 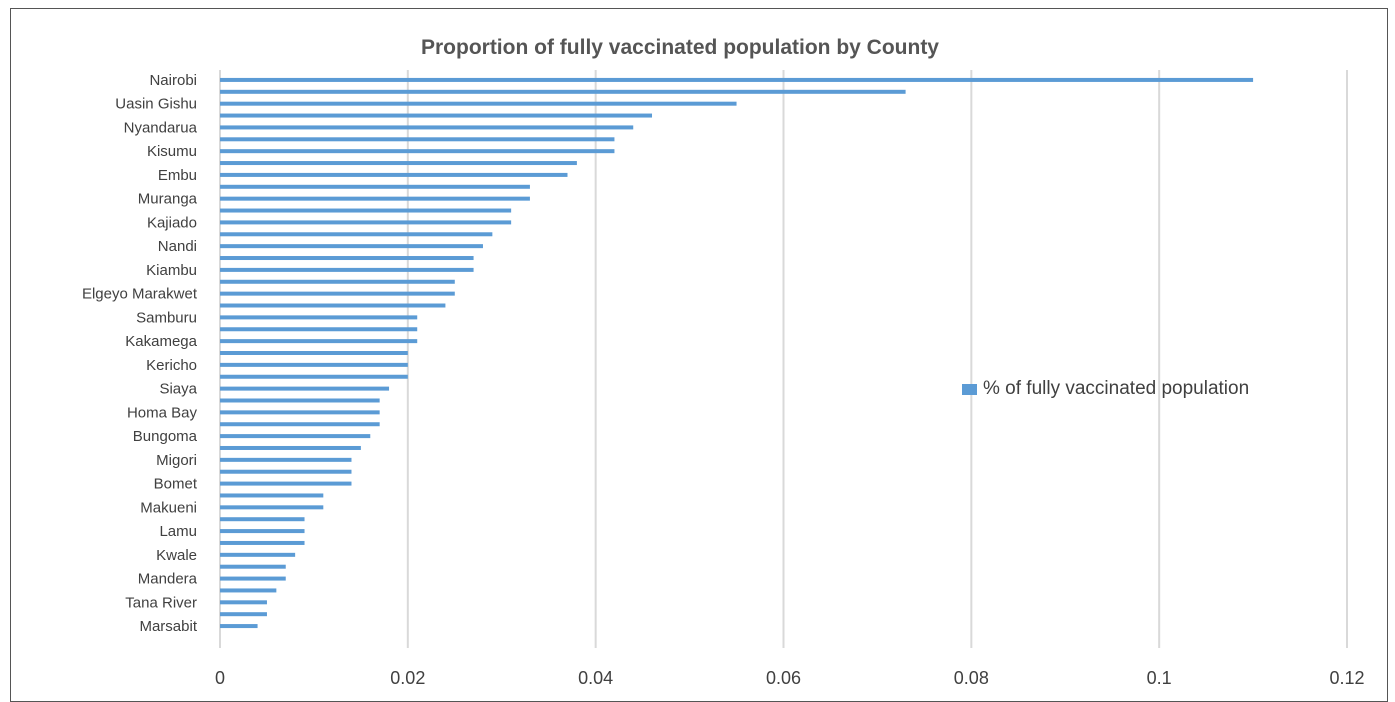 I want to click on y-category-label: Bungoma, so click(x=165, y=436).